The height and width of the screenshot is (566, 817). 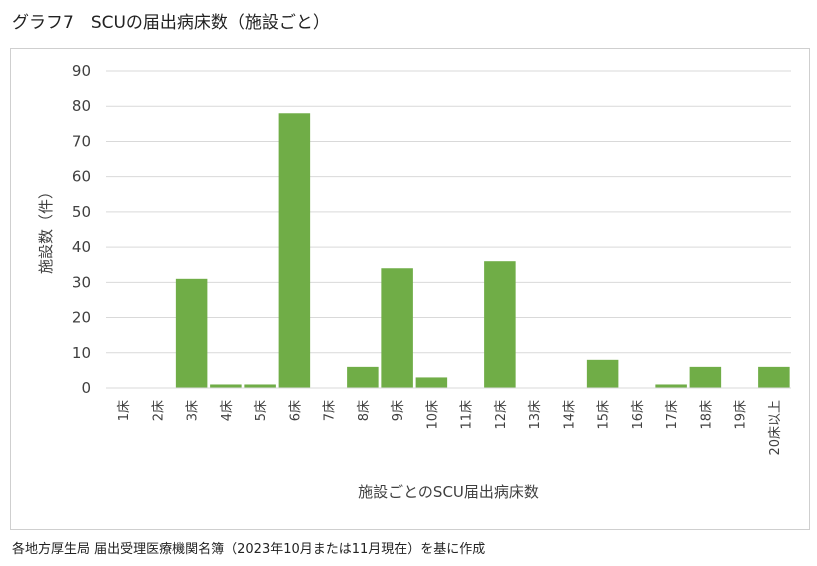 What do you see at coordinates (261, 410) in the screenshot?
I see `x-tick-label: 5床` at bounding box center [261, 410].